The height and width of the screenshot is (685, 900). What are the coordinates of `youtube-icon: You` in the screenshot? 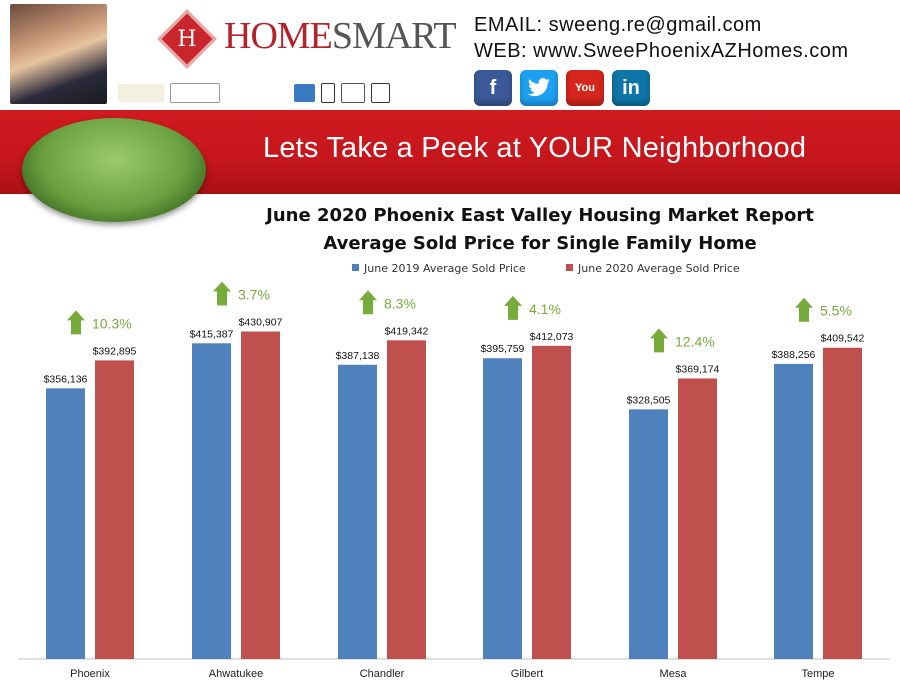 It's located at (585, 88).